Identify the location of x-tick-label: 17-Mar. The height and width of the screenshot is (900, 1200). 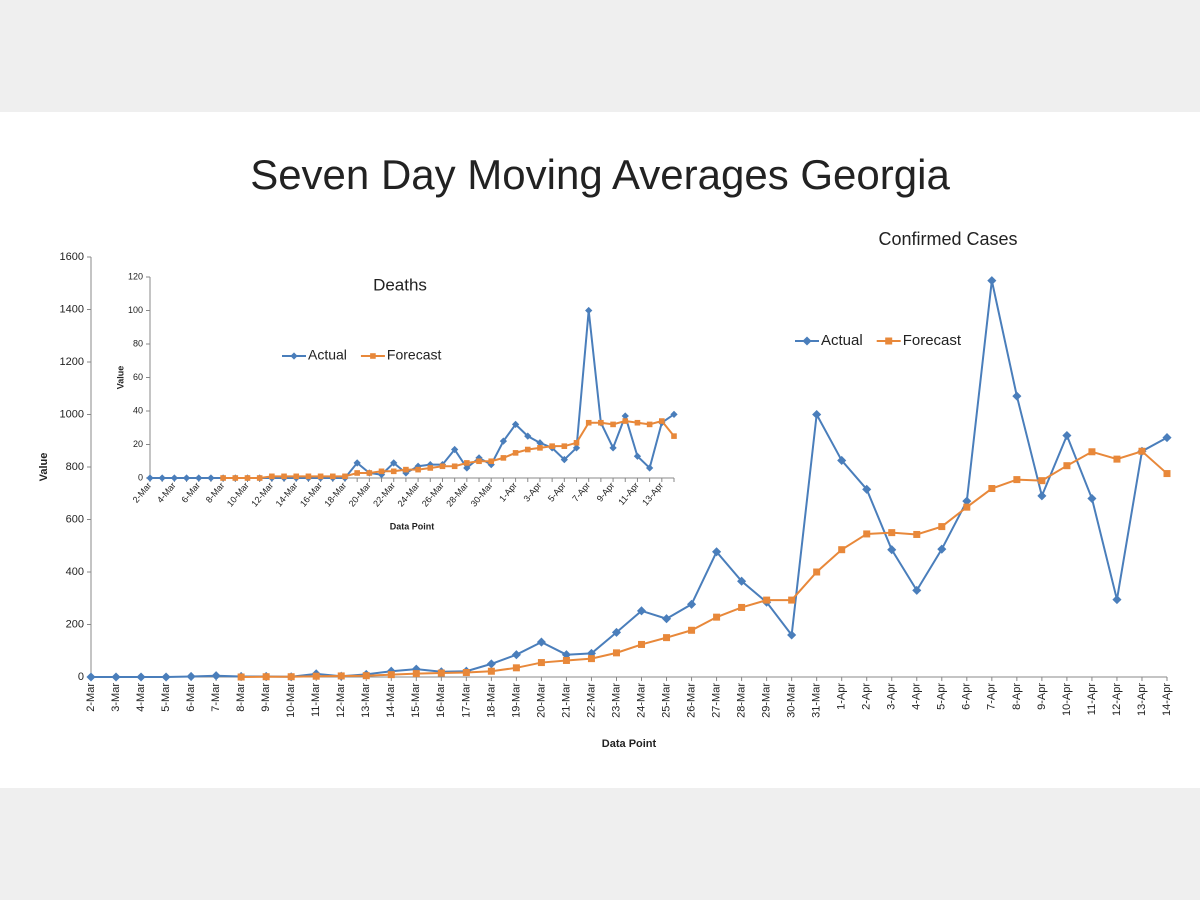
(466, 700).